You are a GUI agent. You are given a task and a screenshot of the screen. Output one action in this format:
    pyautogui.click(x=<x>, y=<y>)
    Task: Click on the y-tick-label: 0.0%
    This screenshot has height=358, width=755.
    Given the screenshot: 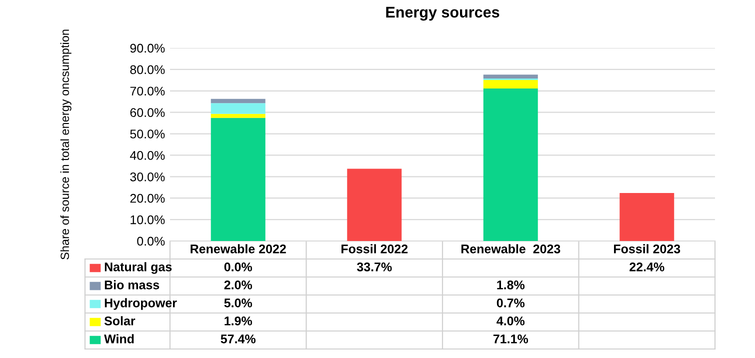 What is the action you would take?
    pyautogui.click(x=151, y=241)
    